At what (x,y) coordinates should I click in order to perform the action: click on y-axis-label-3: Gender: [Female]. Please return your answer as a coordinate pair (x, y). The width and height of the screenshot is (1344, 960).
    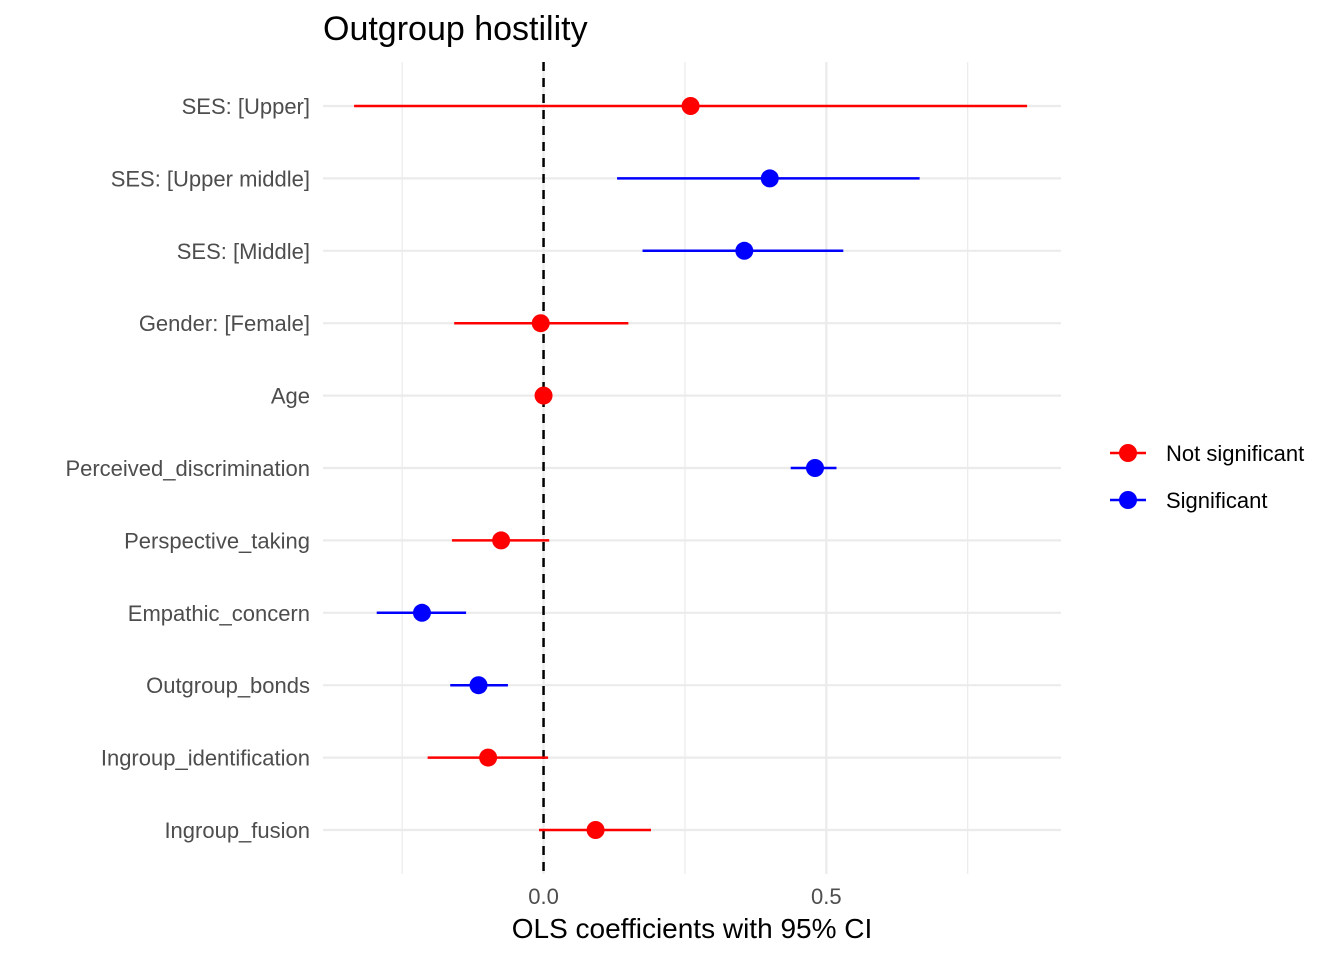
    Looking at the image, I should click on (224, 323).